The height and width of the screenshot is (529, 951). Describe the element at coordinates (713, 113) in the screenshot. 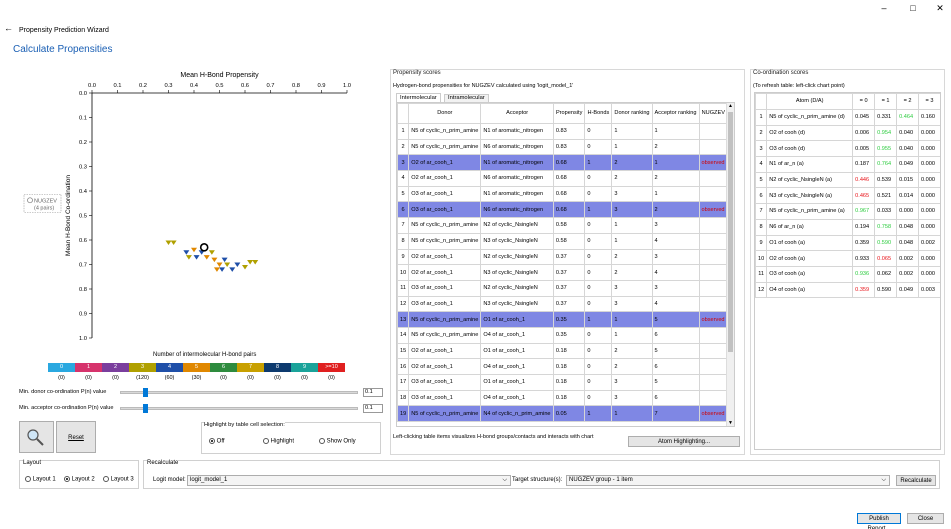

I see `column-header: NUGZEV` at that location.